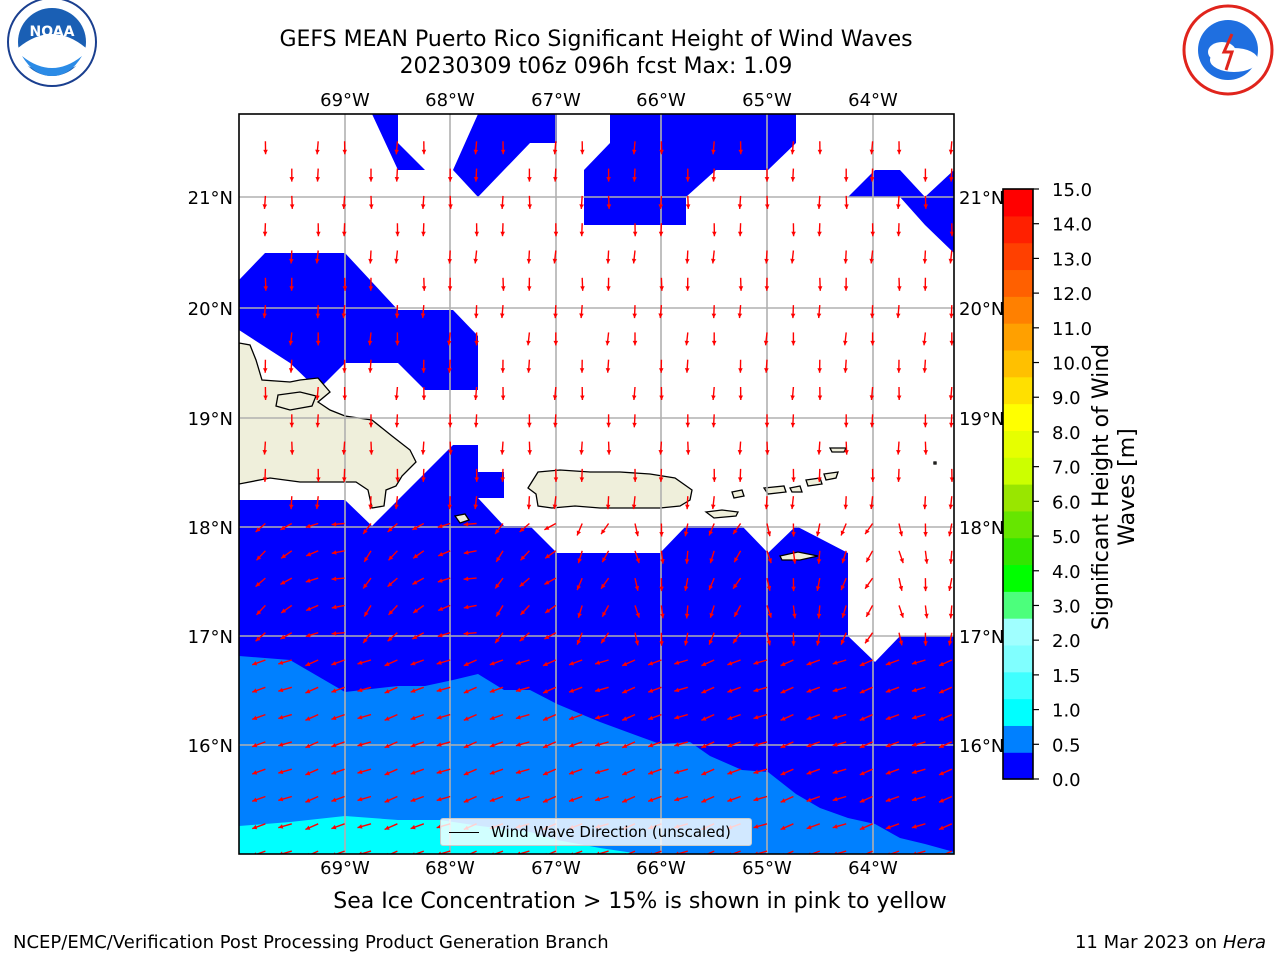 This screenshot has width=1280, height=960. I want to click on lon-label-bottom-67: 67°W, so click(556, 868).